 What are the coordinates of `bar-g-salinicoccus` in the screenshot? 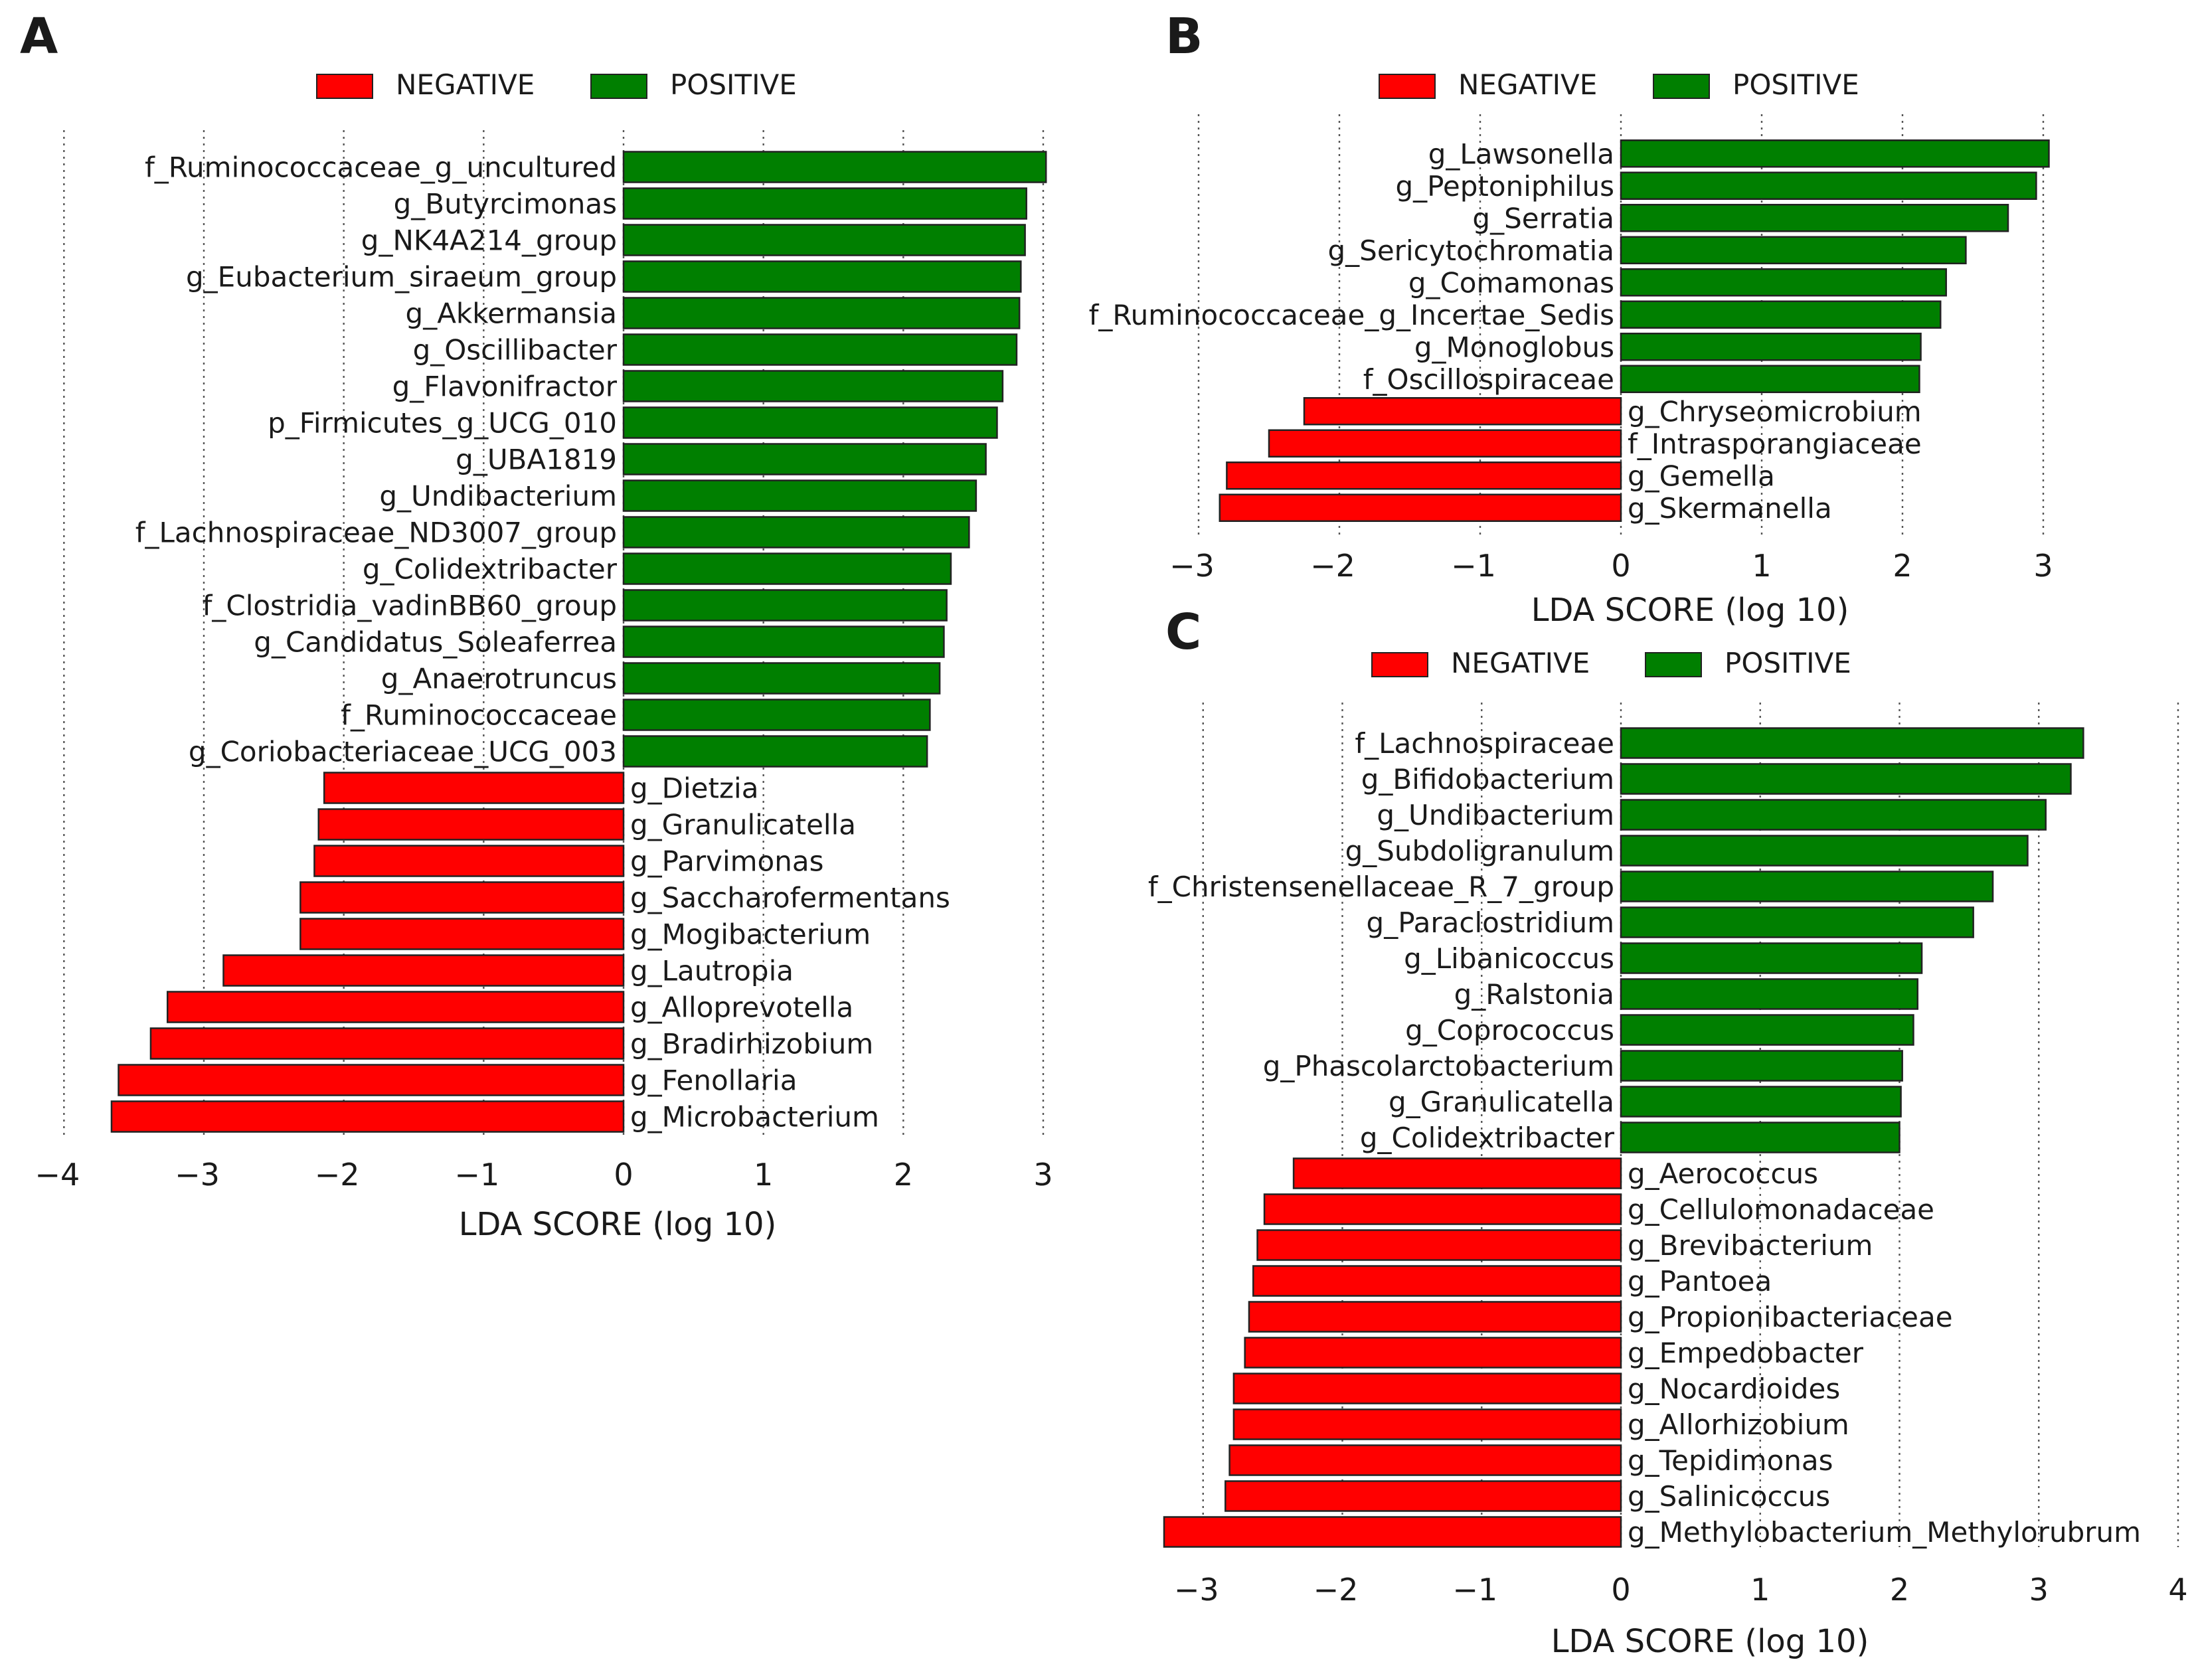 It's located at (1423, 1496).